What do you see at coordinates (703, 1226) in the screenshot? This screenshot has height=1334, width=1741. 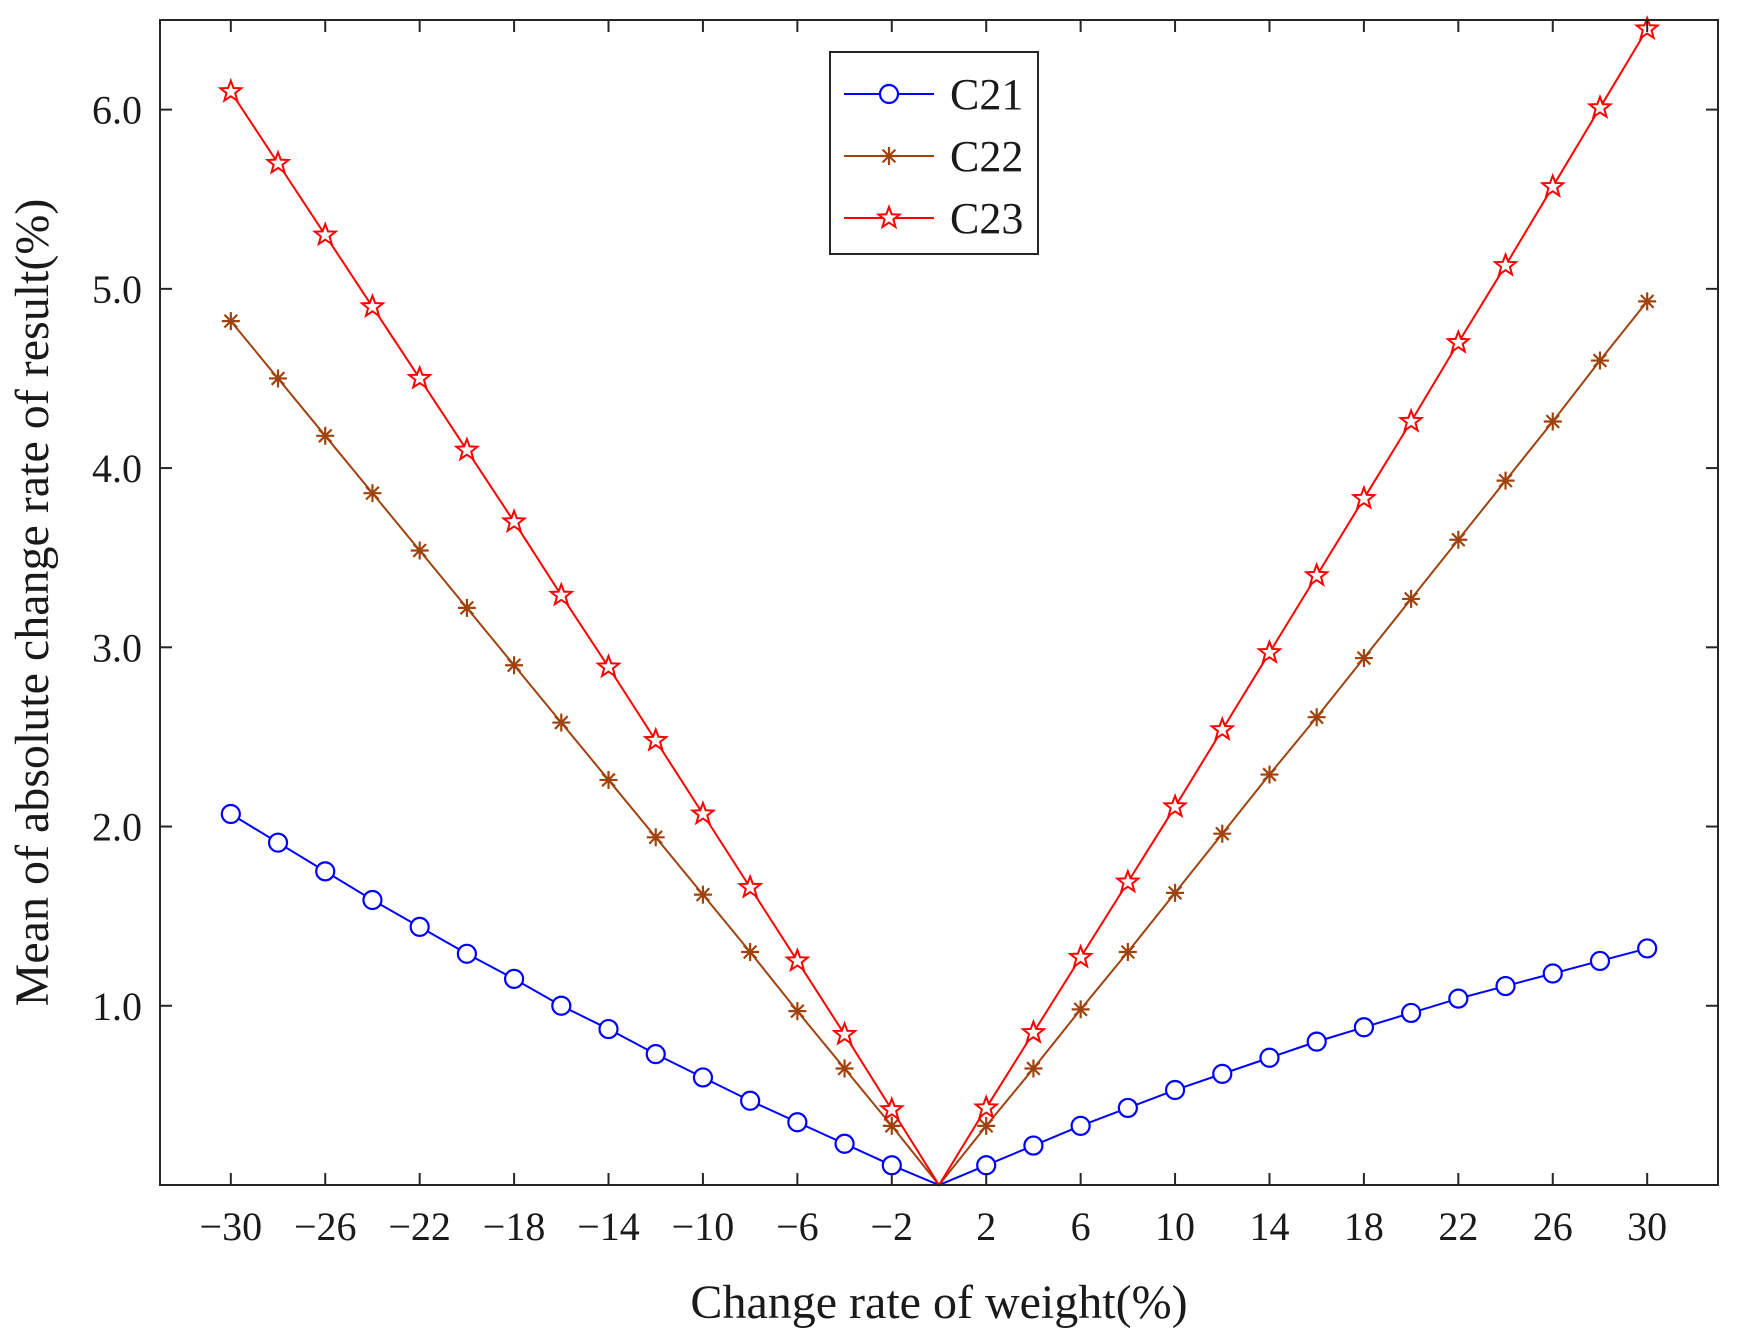 I see `x-tick-label: −10` at bounding box center [703, 1226].